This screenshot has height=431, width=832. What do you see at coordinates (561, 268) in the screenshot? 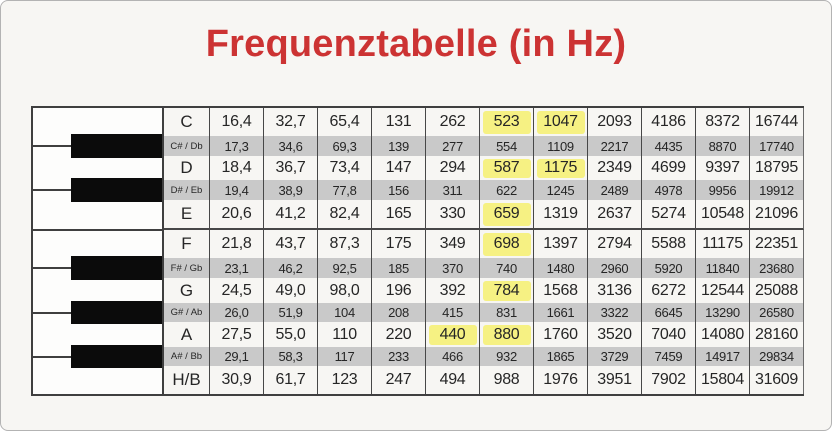
I see `freq-cell: 1480` at bounding box center [561, 268].